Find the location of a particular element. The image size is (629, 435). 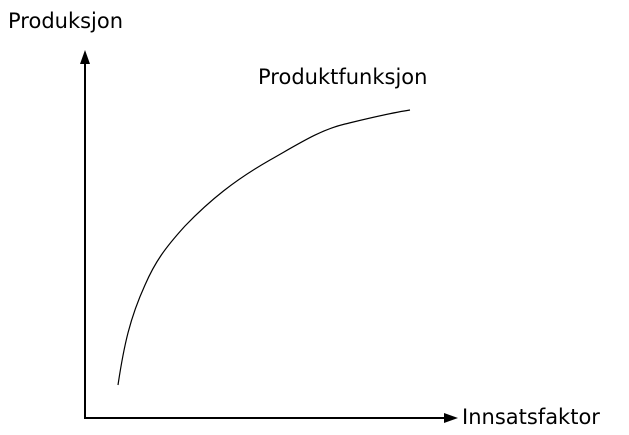

x-axis-arrow is located at coordinates (451, 418).